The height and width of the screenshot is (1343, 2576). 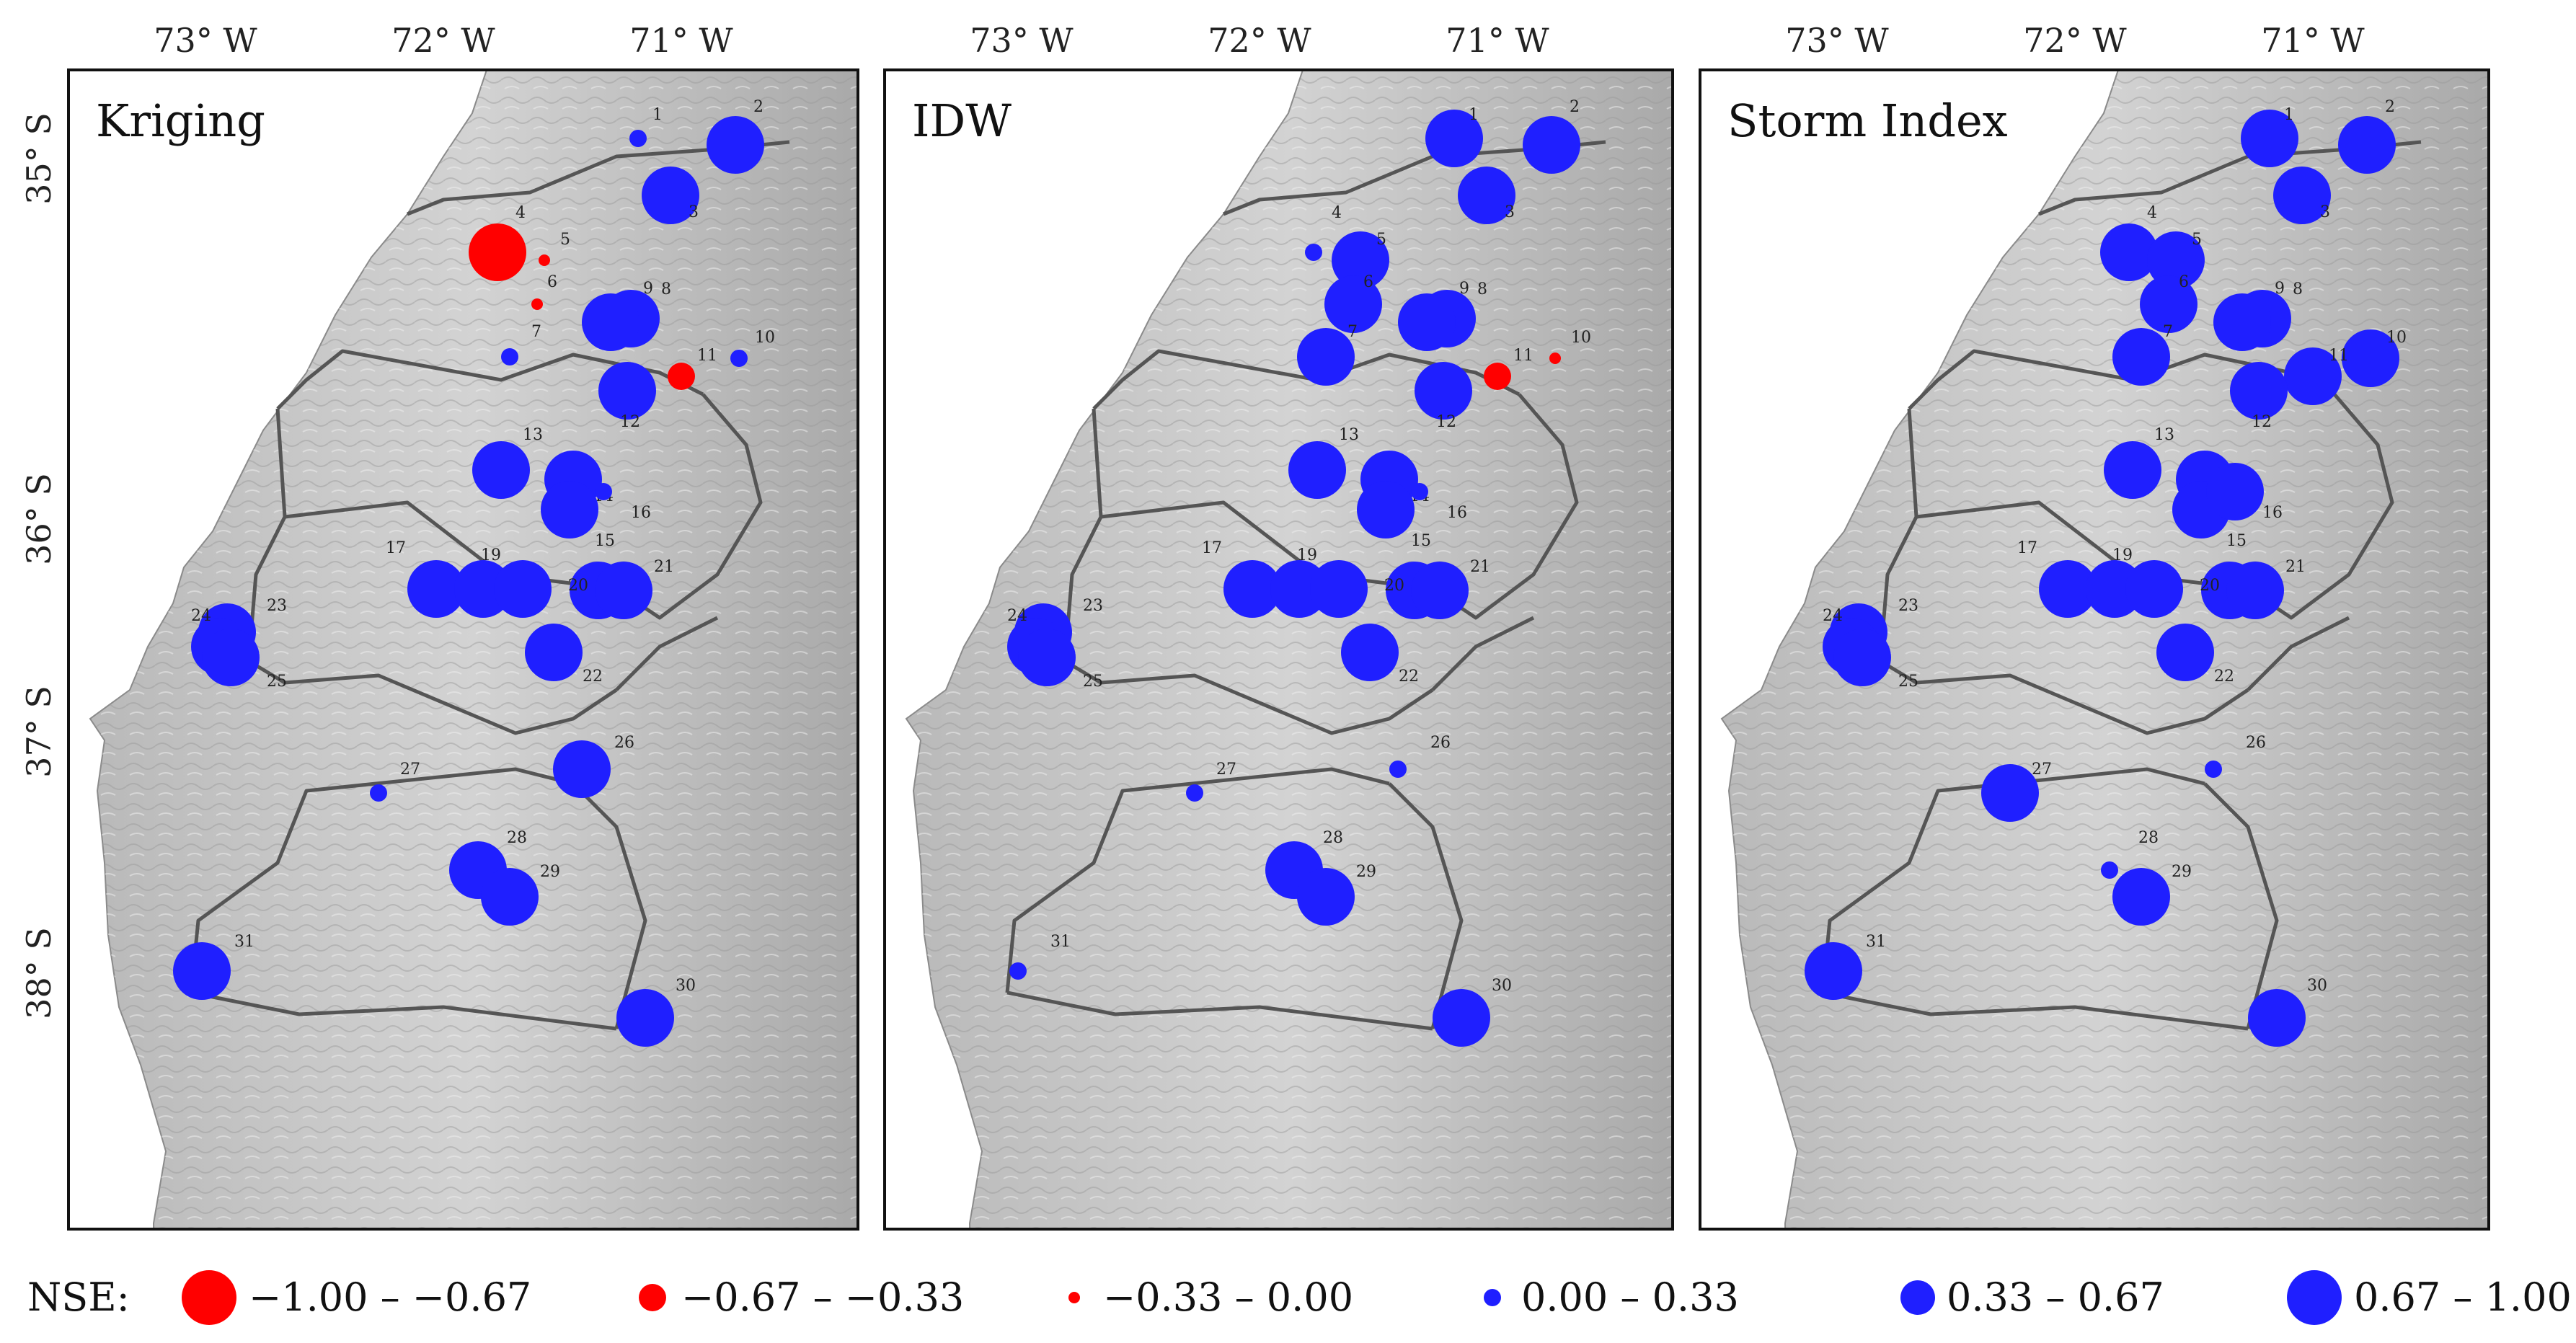 I want to click on station-31-marker, so click(x=202, y=971).